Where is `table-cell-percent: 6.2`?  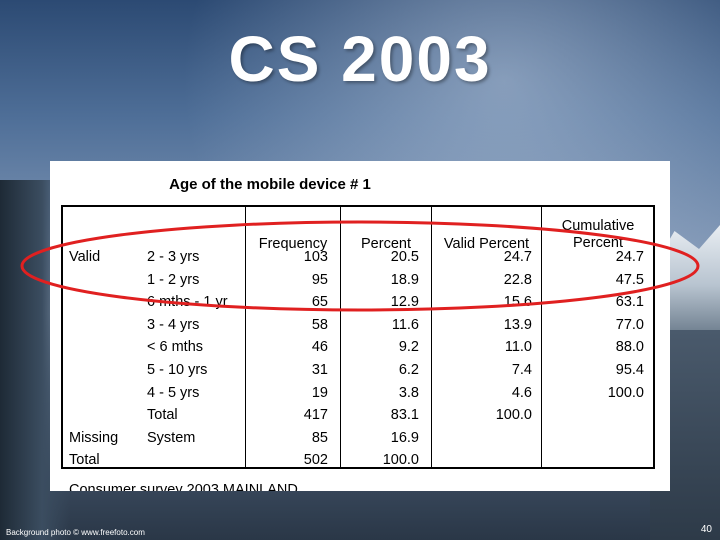 table-cell-percent: 6.2 is located at coordinates (408, 370).